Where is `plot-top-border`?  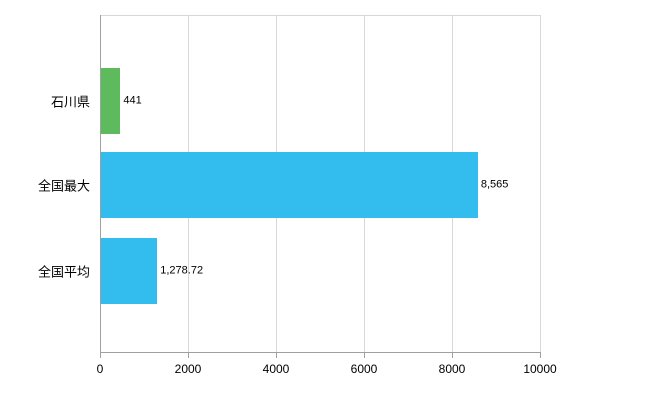
plot-top-border is located at coordinates (320, 15).